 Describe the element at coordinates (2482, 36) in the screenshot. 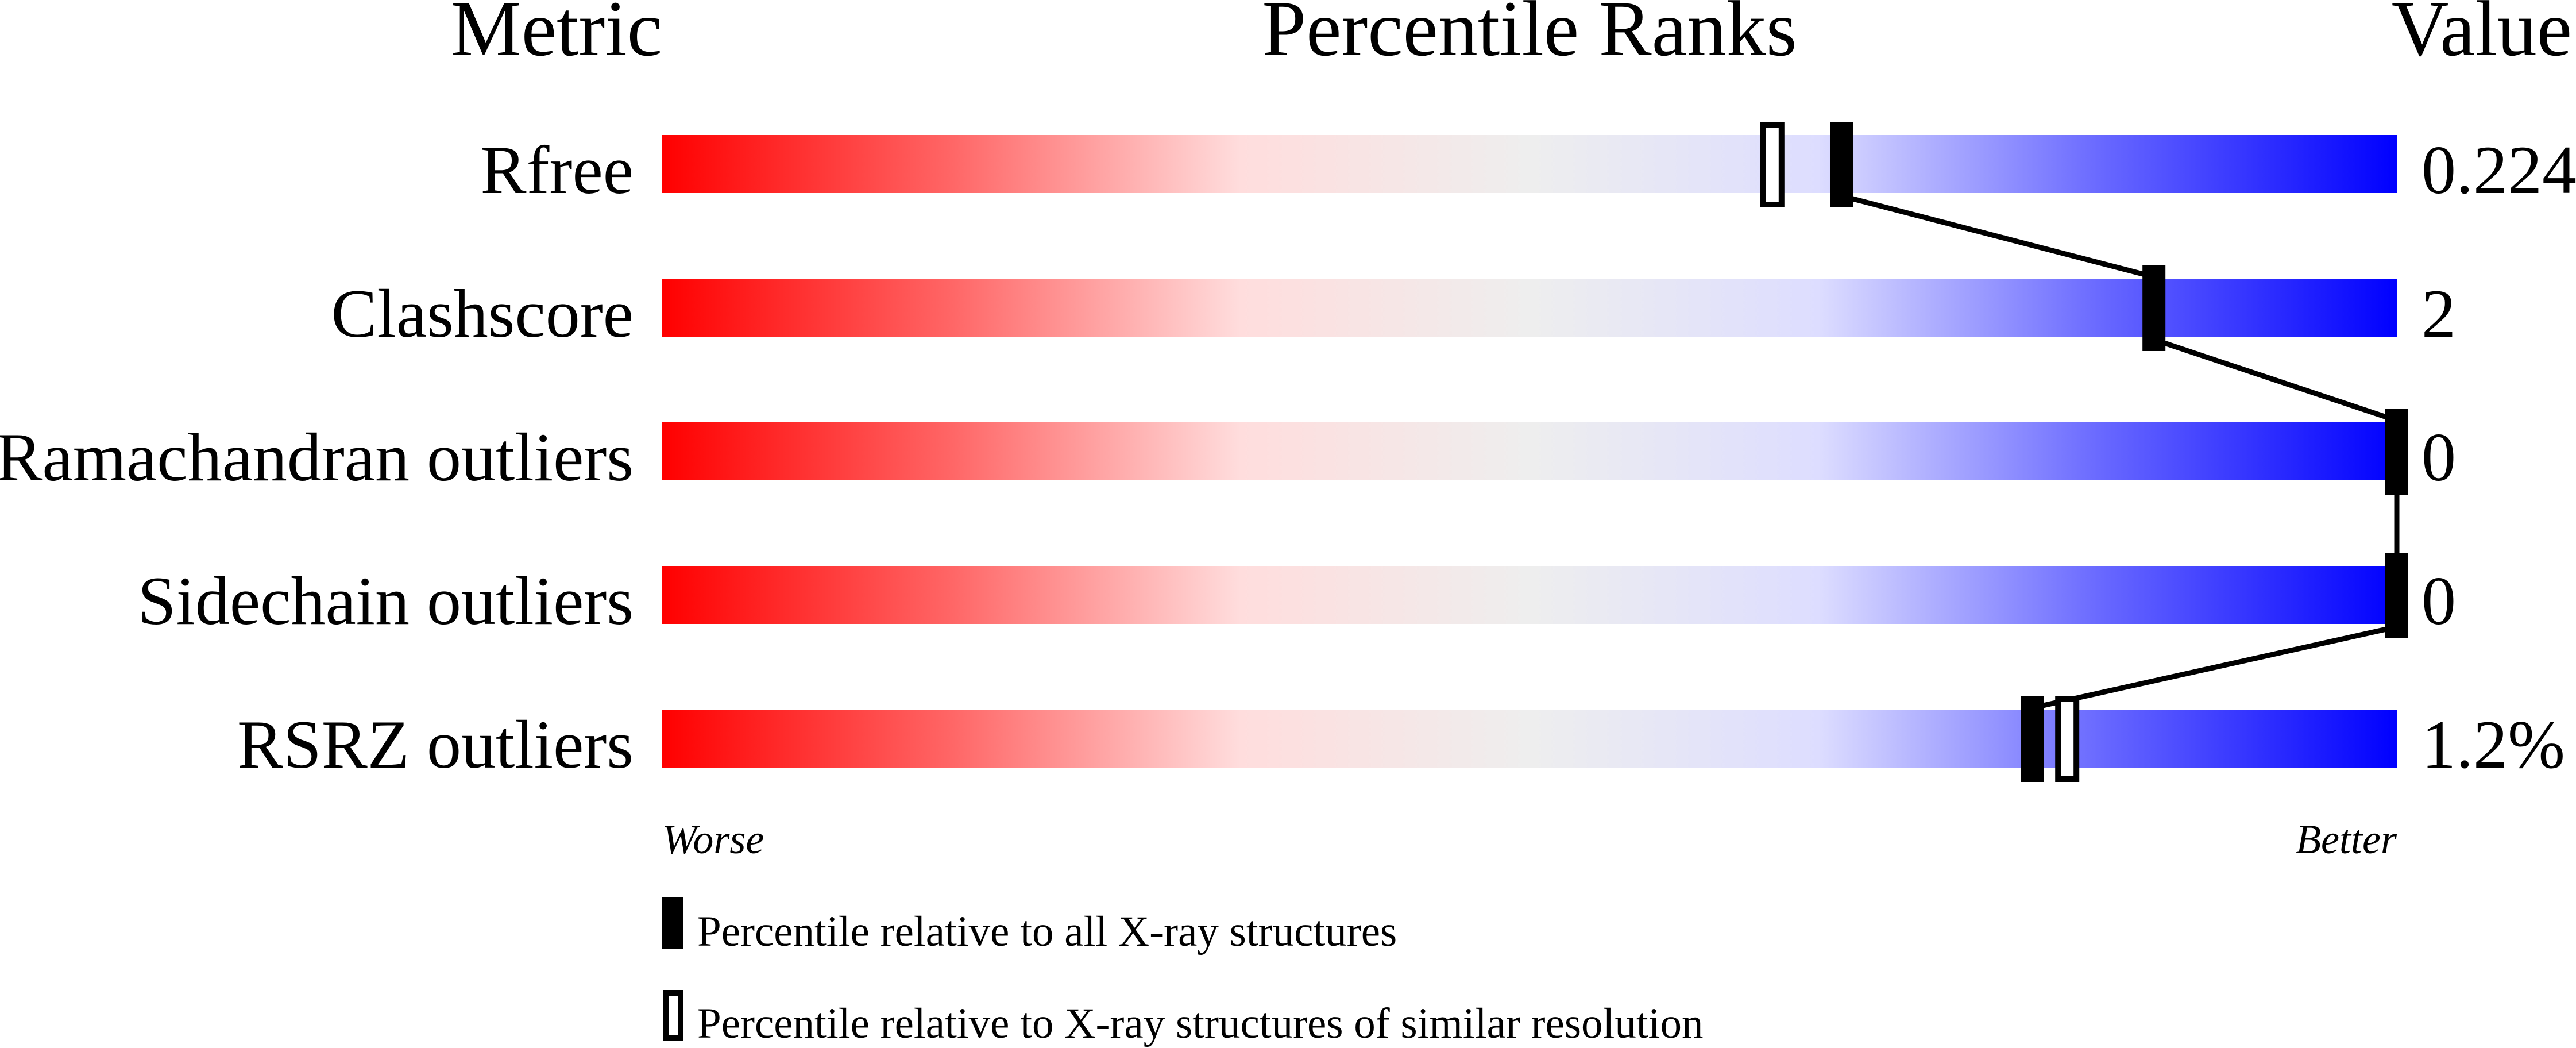

I see `header-value: Value` at that location.